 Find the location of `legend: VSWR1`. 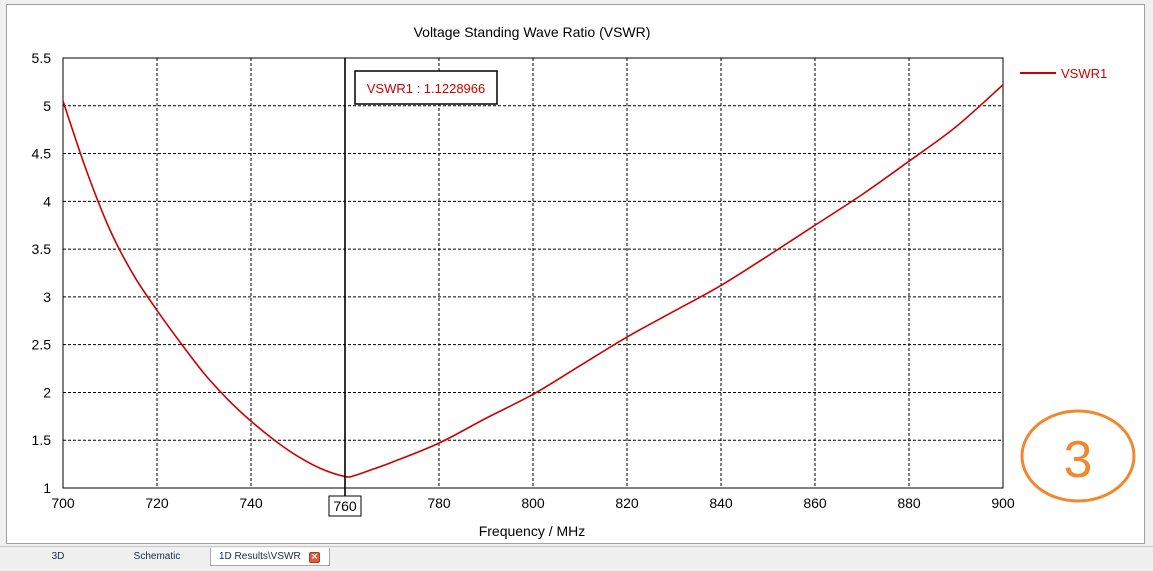

legend: VSWR1 is located at coordinates (1063, 73).